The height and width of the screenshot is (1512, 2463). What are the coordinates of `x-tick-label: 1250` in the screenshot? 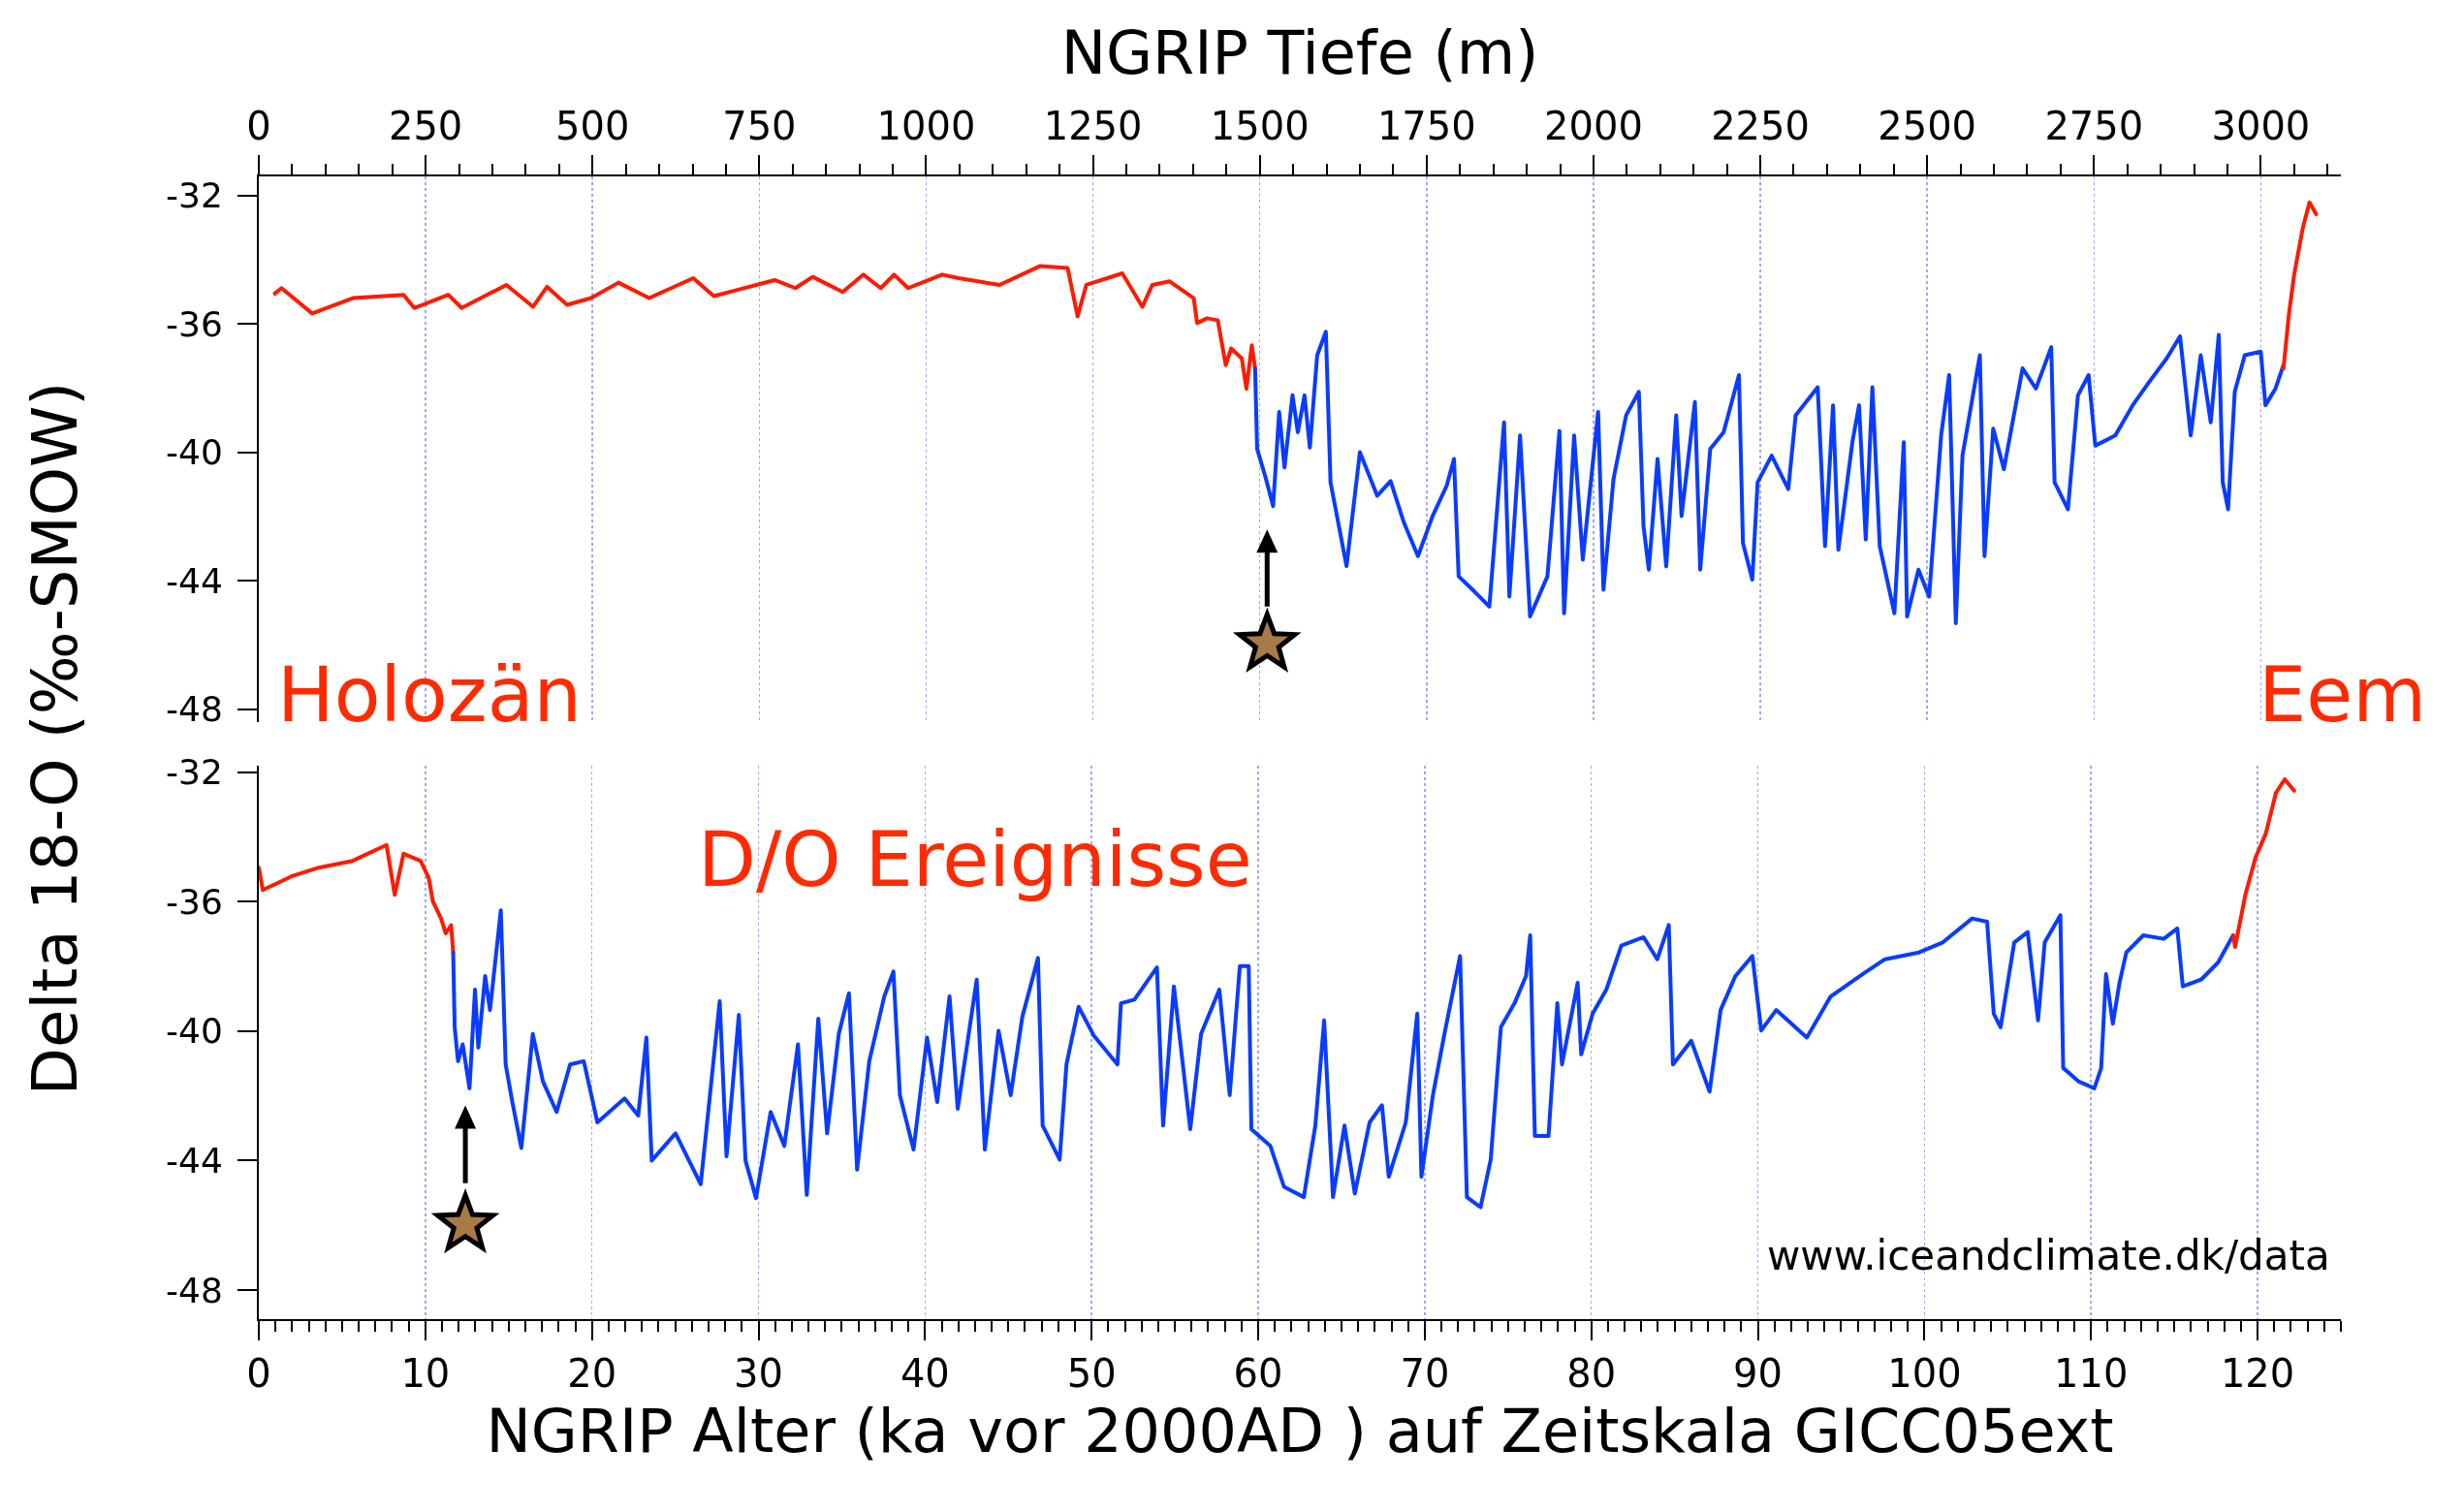 It's located at (1093, 126).